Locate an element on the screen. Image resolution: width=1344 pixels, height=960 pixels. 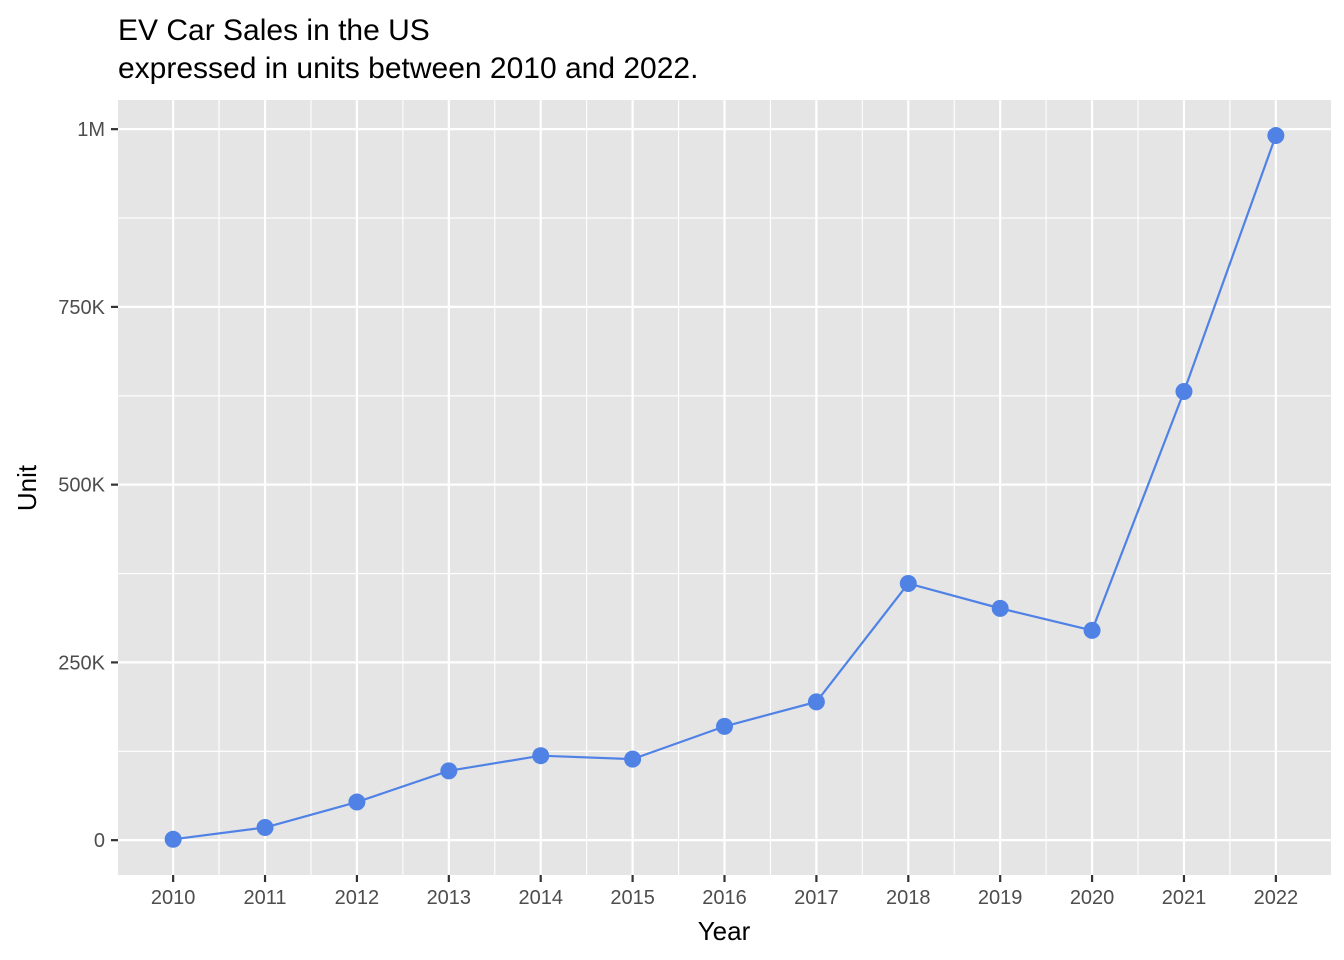
x-tick-label: 2022 is located at coordinates (1276, 898).